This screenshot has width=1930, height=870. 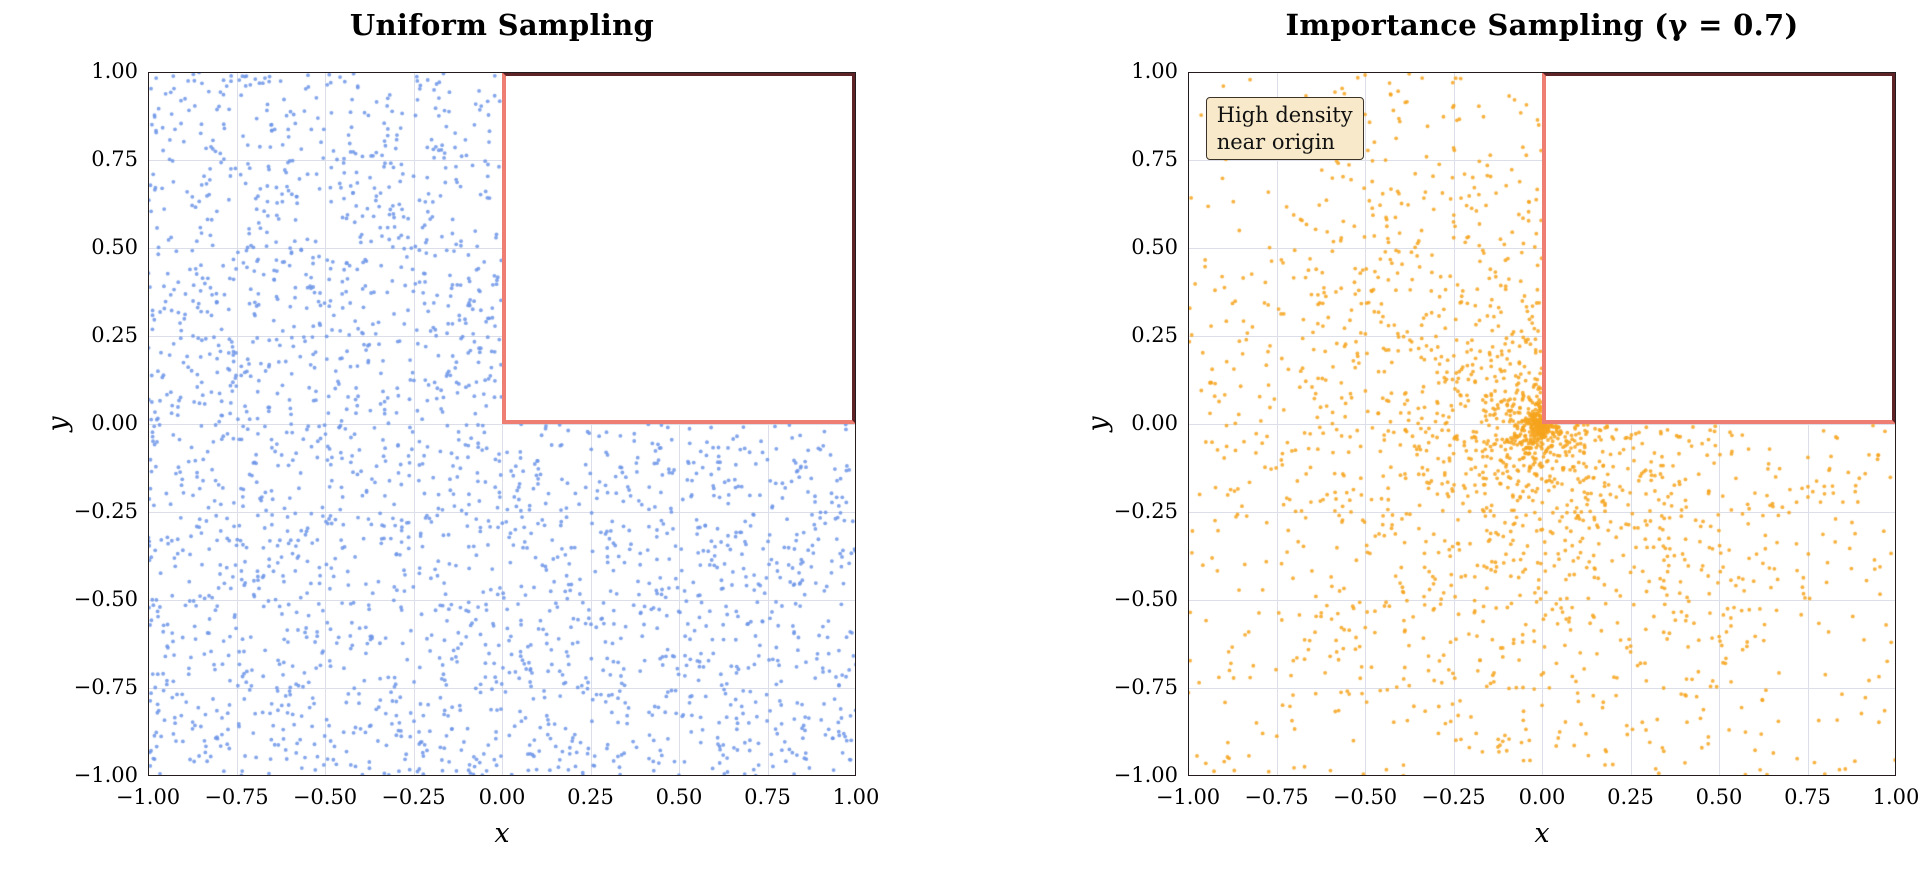 I want to click on annotation-line-2: near origin, so click(x=1275, y=141).